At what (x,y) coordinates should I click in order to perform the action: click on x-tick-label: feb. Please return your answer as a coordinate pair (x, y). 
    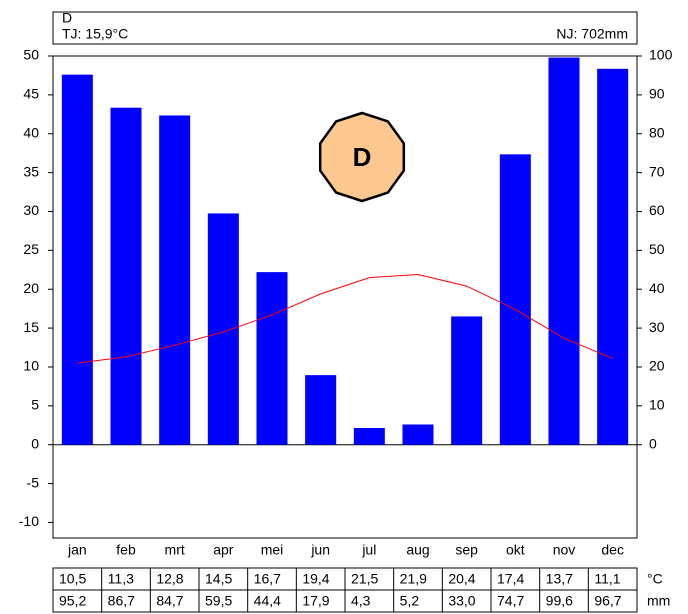
    Looking at the image, I should click on (126, 550).